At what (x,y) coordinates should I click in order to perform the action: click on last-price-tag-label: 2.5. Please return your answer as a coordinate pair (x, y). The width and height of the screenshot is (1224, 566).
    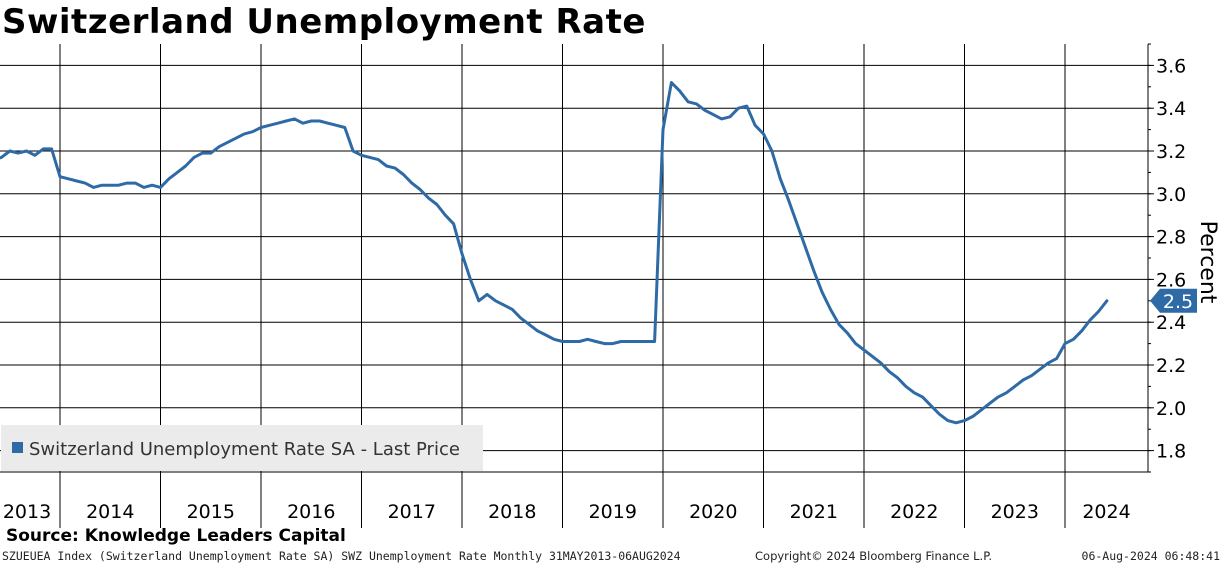
    Looking at the image, I should click on (1178, 302).